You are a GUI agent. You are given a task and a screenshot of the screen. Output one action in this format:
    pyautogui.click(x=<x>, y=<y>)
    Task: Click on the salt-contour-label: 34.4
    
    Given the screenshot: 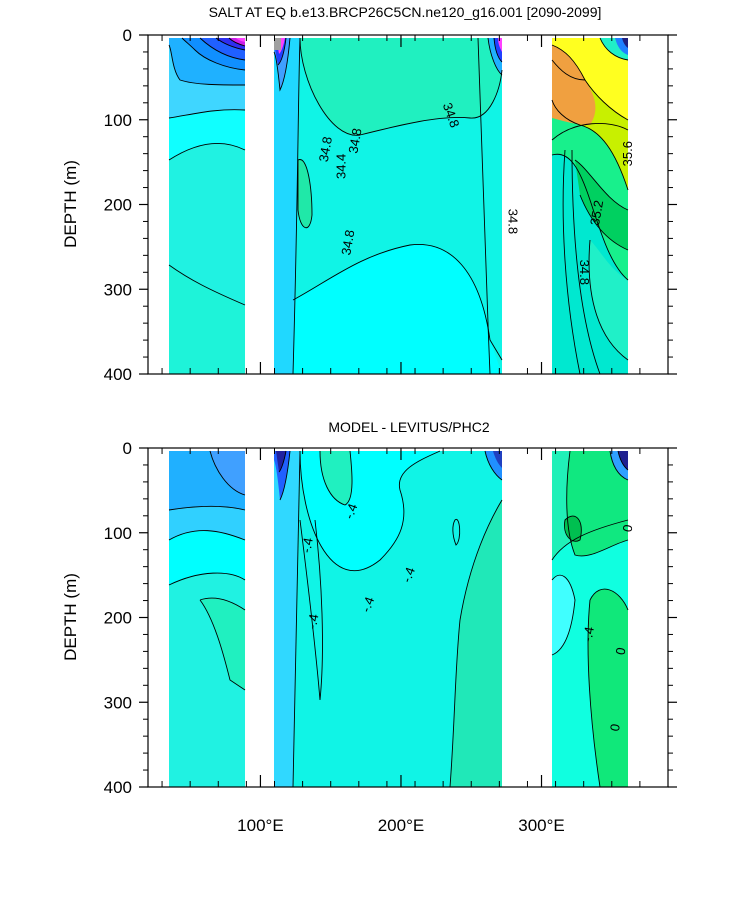 What is the action you would take?
    pyautogui.click(x=340, y=166)
    